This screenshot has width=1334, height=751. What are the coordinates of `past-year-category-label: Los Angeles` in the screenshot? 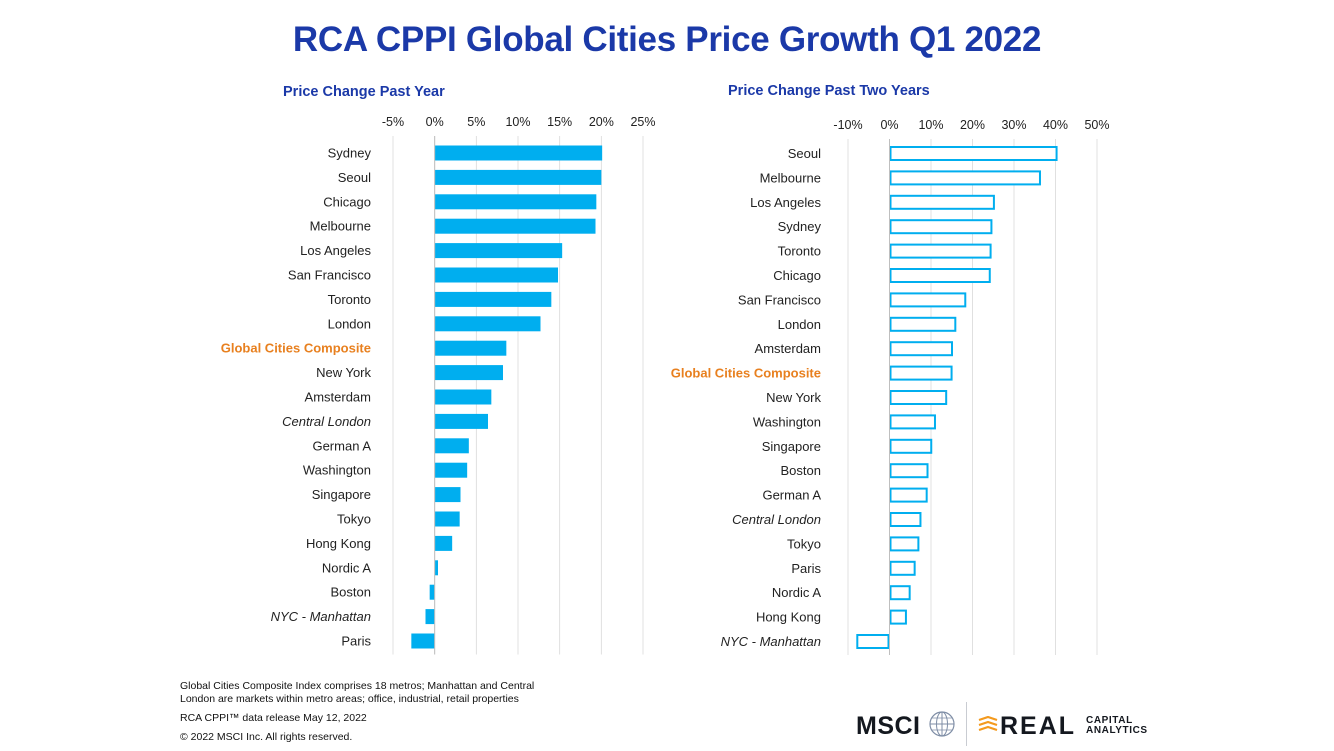 It's located at (335, 250).